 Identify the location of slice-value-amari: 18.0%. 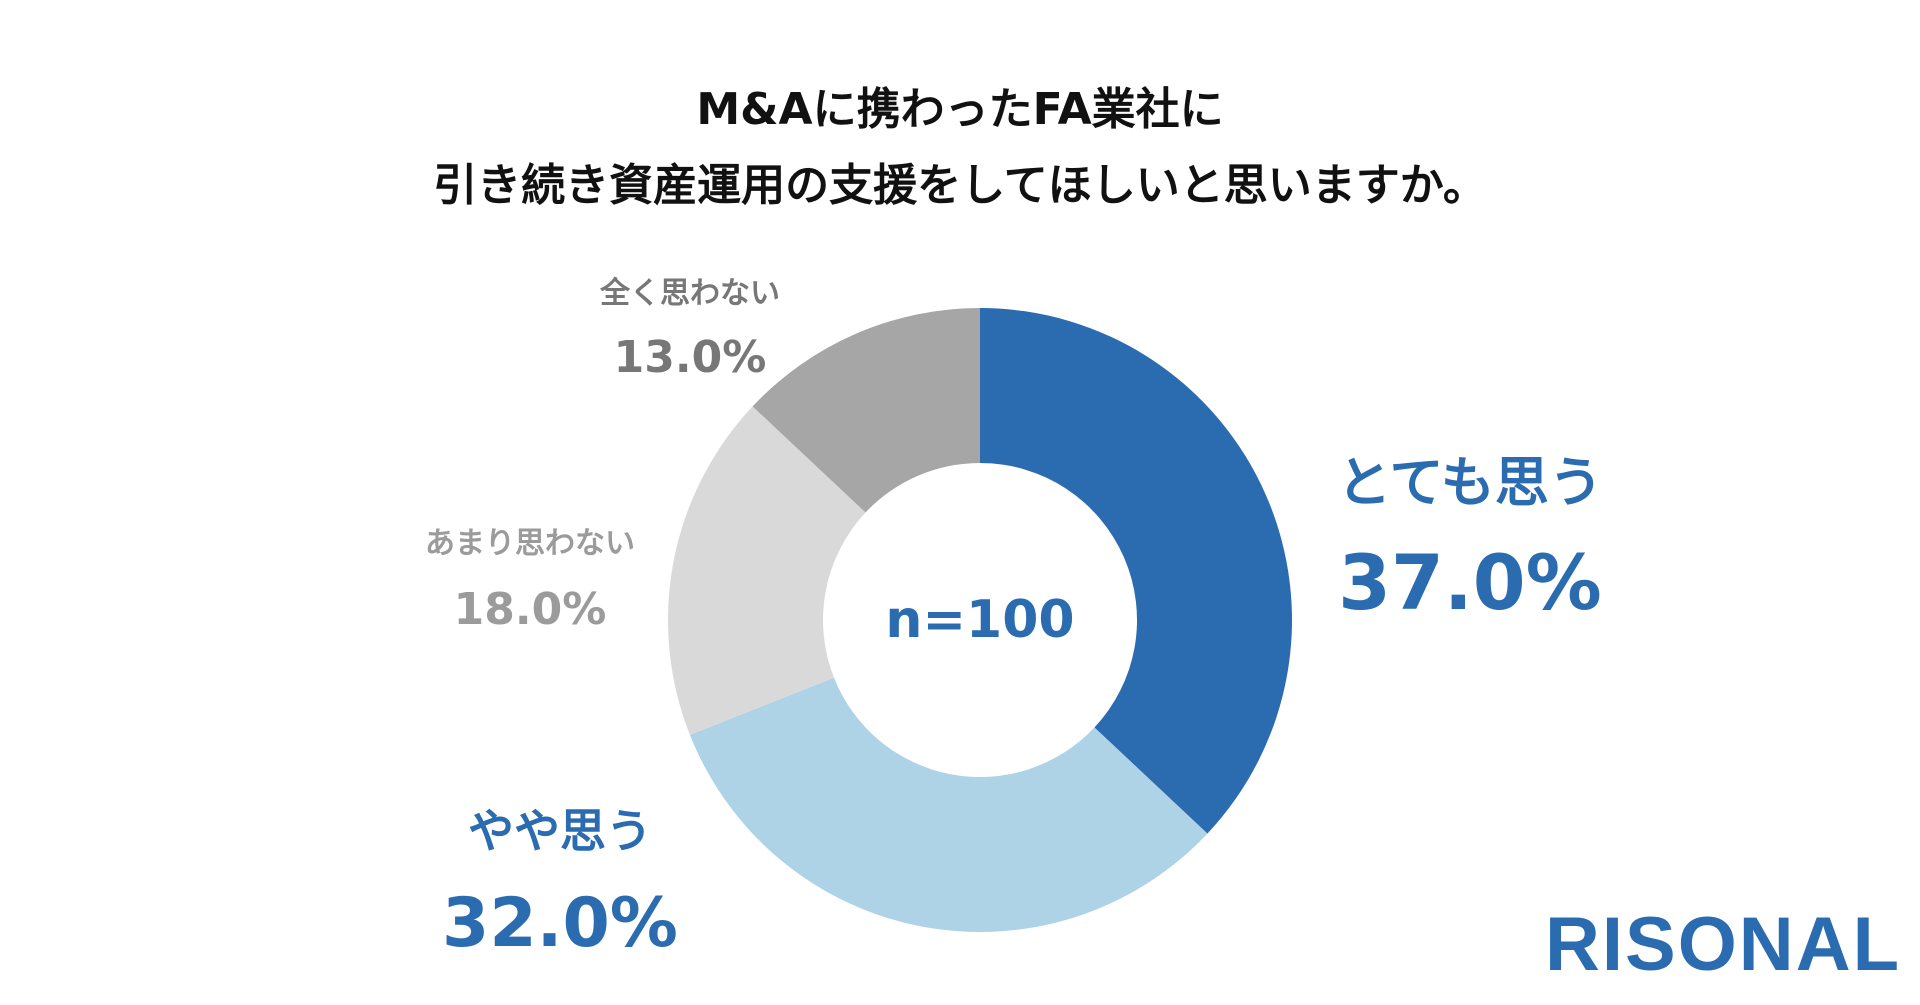
(530, 609).